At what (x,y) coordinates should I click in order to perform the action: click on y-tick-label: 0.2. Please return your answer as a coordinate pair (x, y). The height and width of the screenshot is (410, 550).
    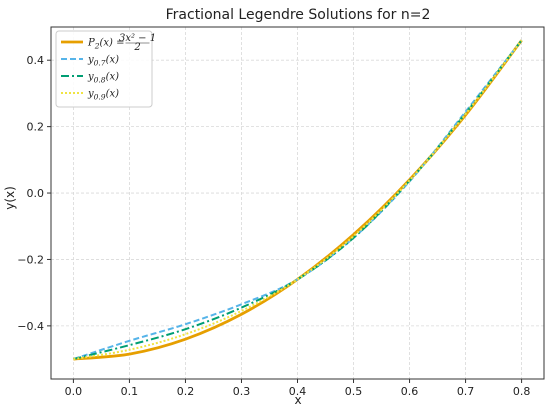
    Looking at the image, I should click on (36, 127).